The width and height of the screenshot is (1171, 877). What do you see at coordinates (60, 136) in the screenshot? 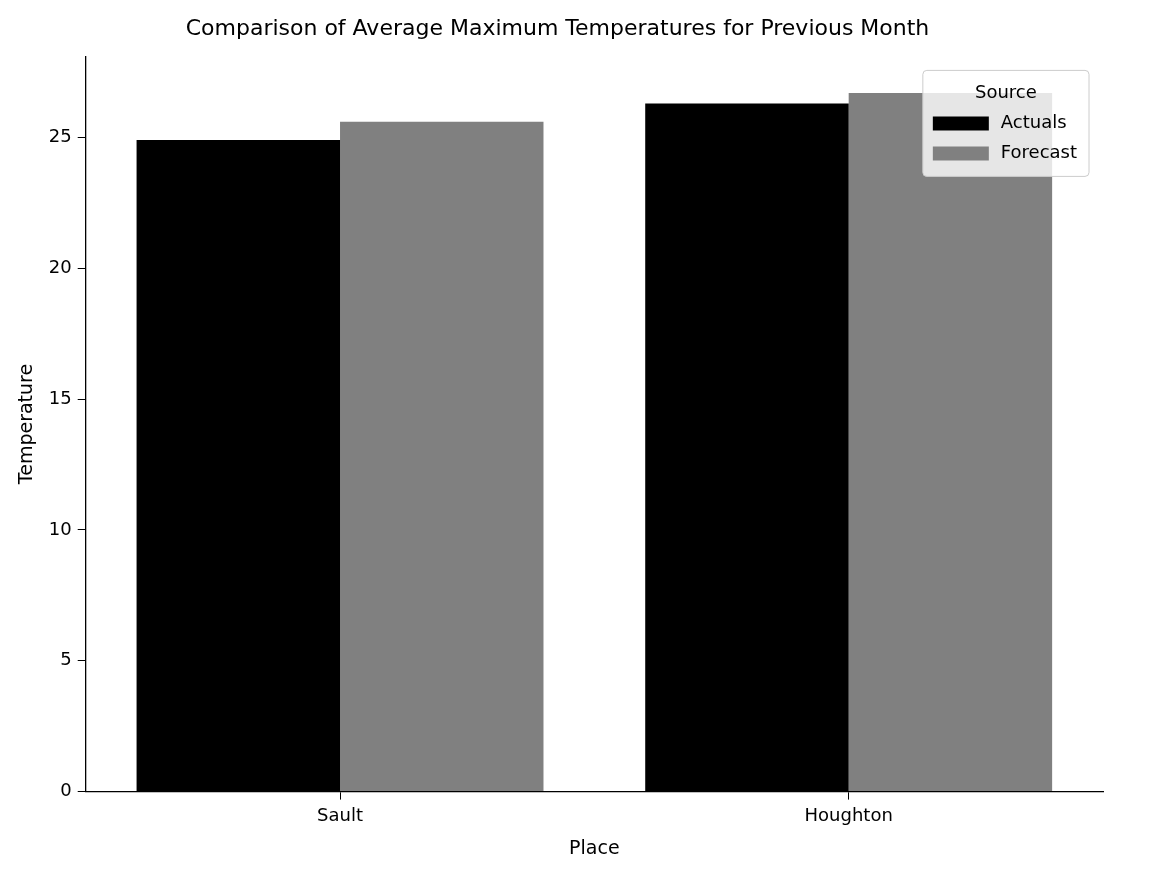
I see `y-tick-label: 25` at bounding box center [60, 136].